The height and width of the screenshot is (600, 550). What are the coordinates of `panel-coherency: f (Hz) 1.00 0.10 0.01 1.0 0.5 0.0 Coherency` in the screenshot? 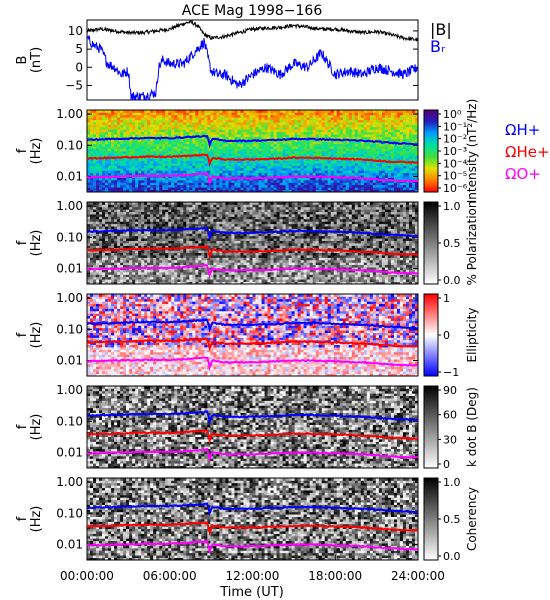 It's located at (247, 519).